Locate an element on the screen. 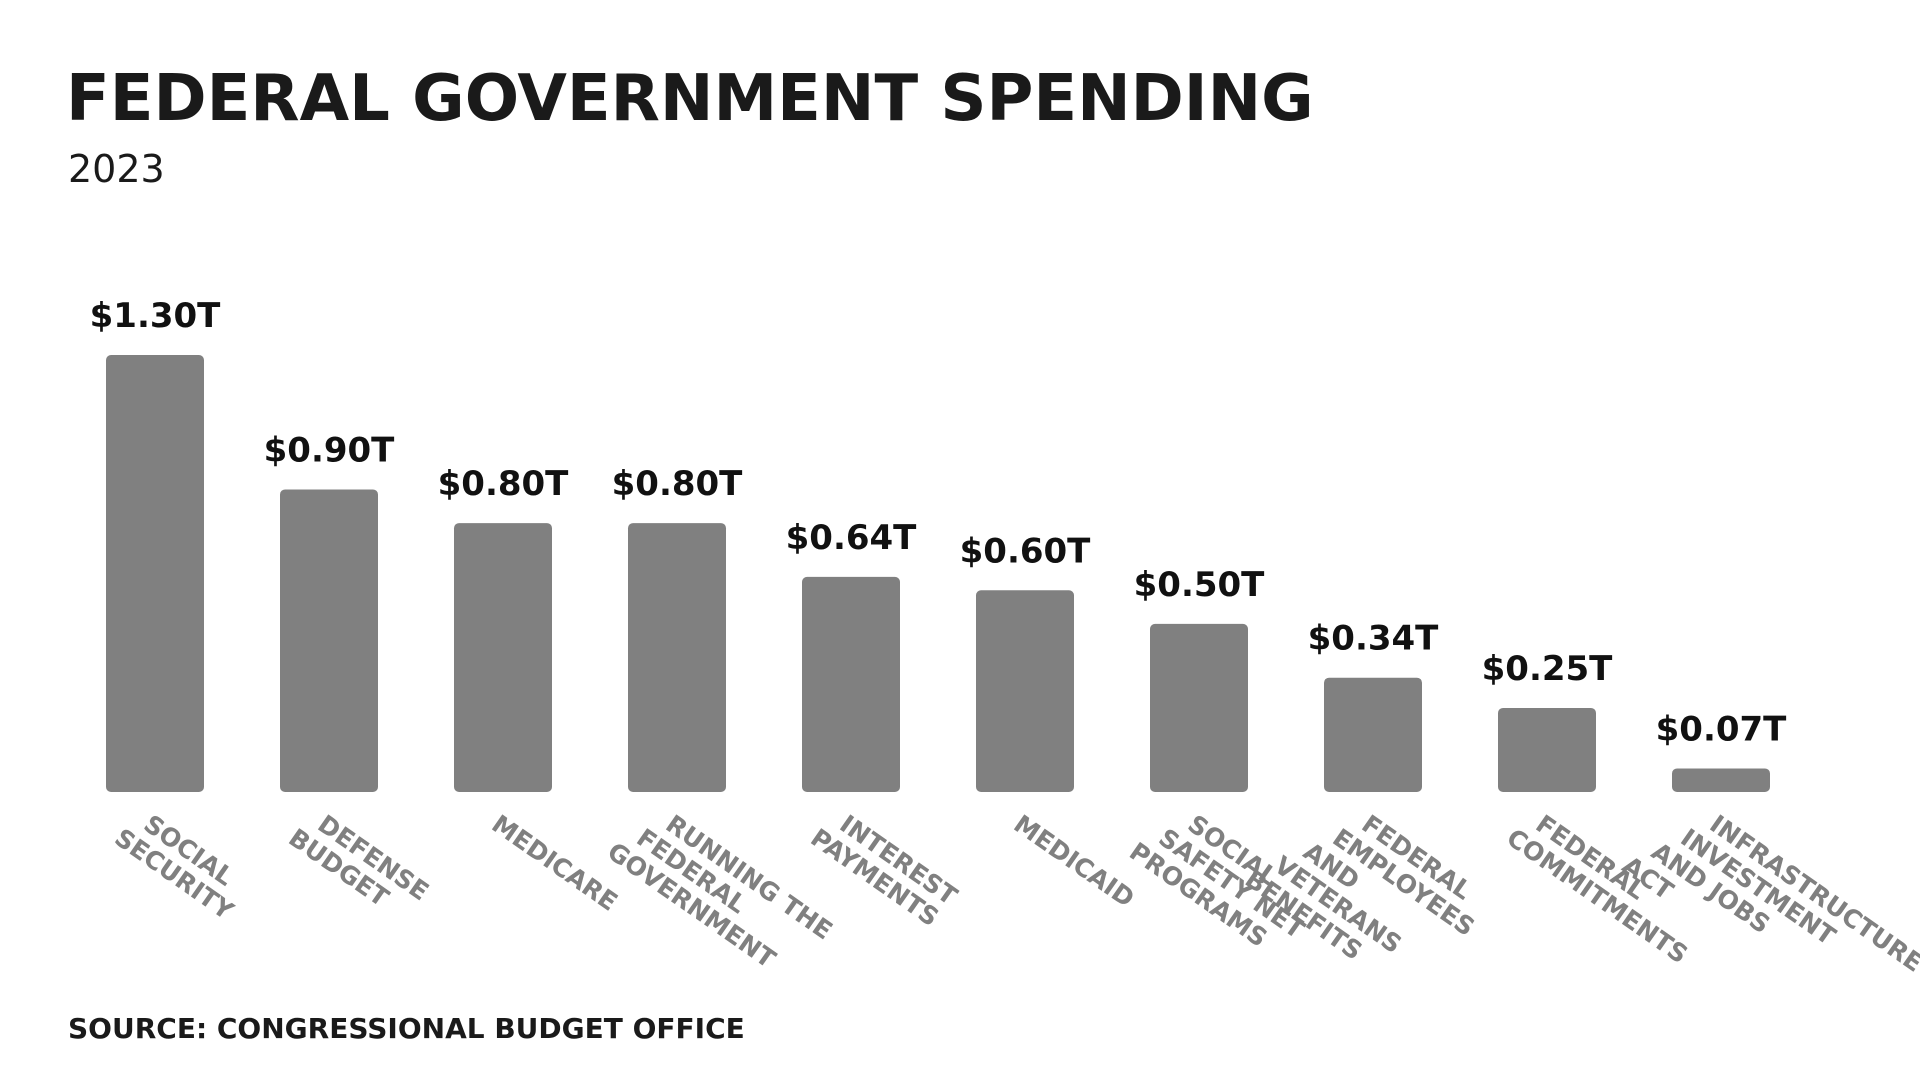 The width and height of the screenshot is (1920, 1080). value-label: $1.30T is located at coordinates (156, 316).